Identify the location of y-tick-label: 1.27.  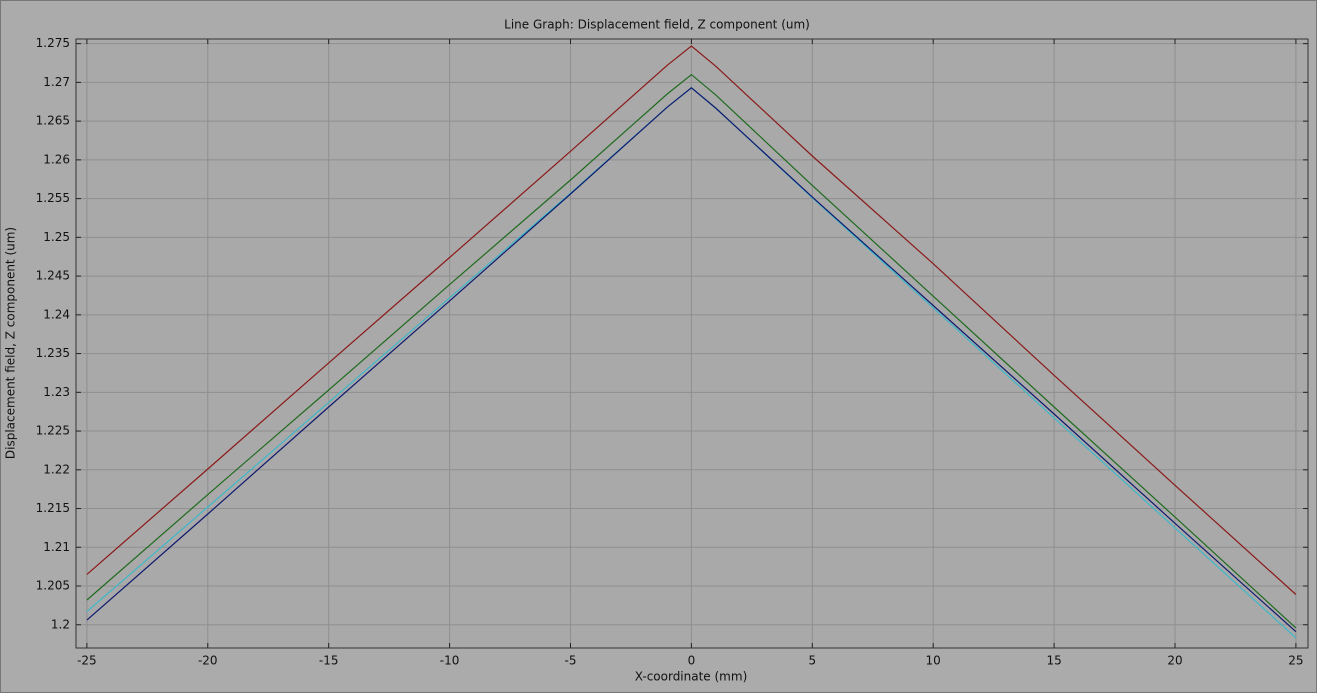
(56, 82).